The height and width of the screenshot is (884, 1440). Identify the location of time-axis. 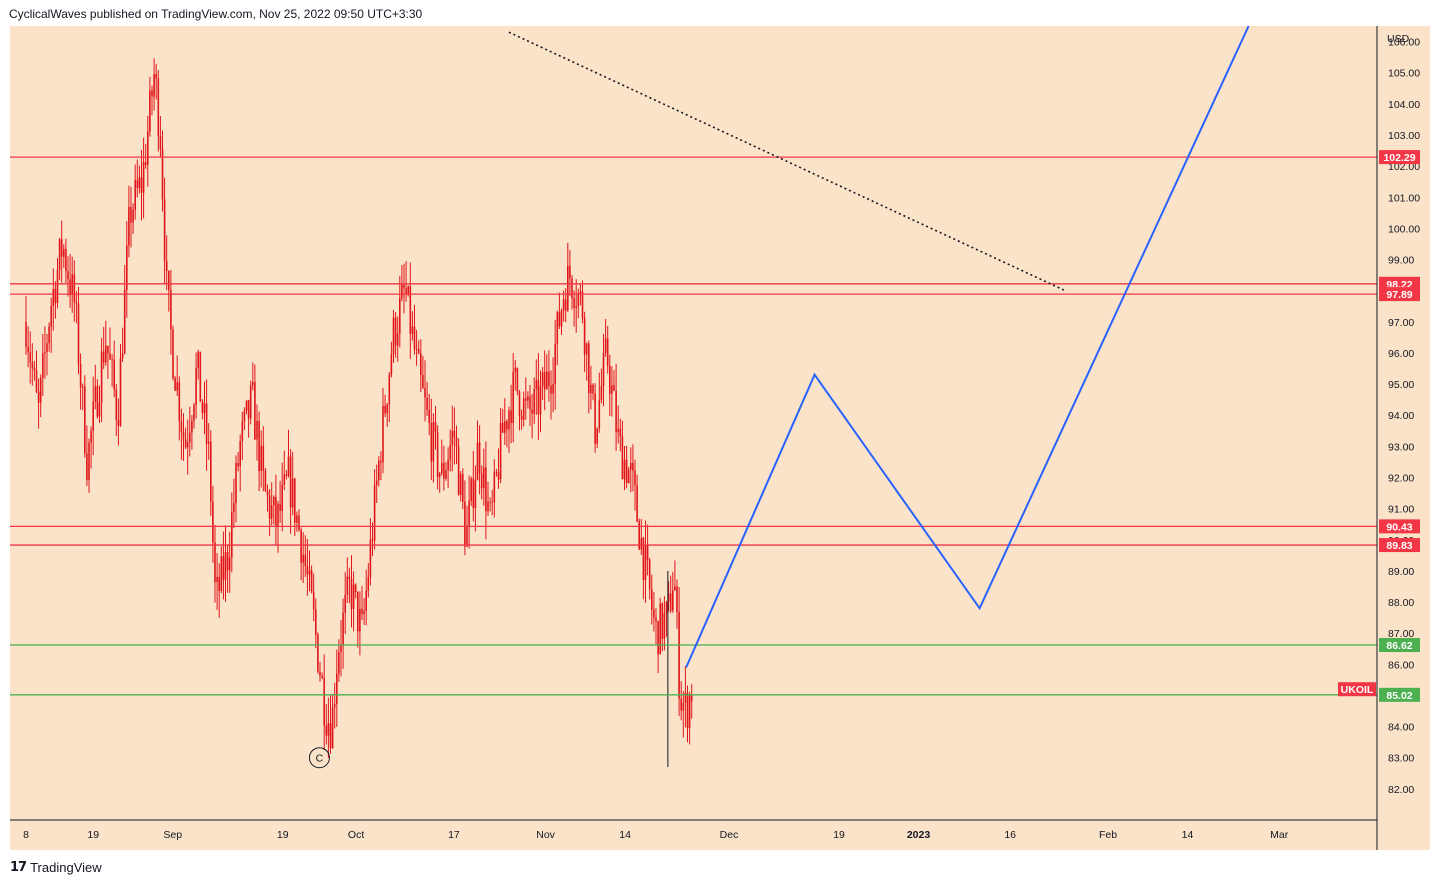
(693, 835).